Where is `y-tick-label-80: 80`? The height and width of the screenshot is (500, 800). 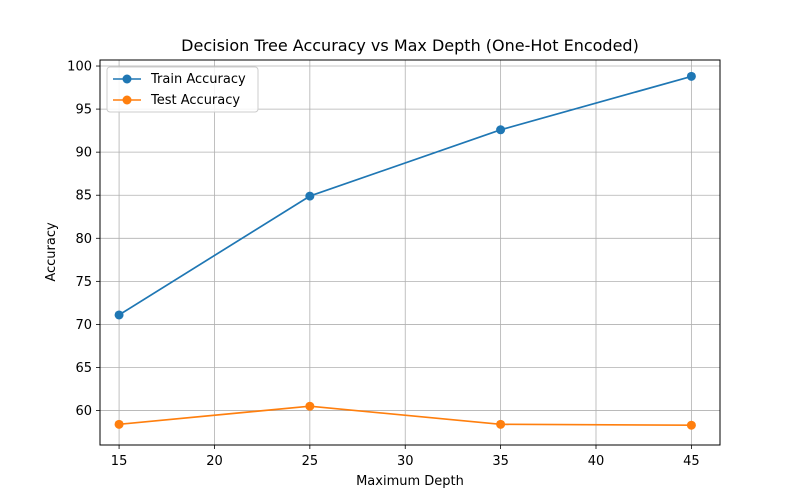
y-tick-label-80: 80 is located at coordinates (83, 239).